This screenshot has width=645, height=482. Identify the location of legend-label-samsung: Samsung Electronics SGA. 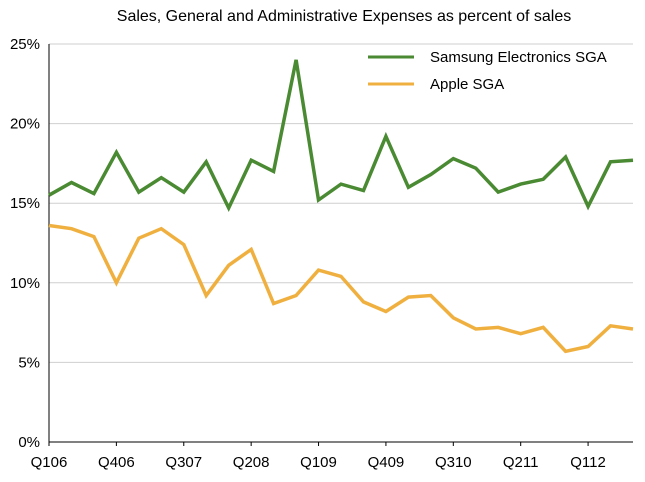
(518, 57).